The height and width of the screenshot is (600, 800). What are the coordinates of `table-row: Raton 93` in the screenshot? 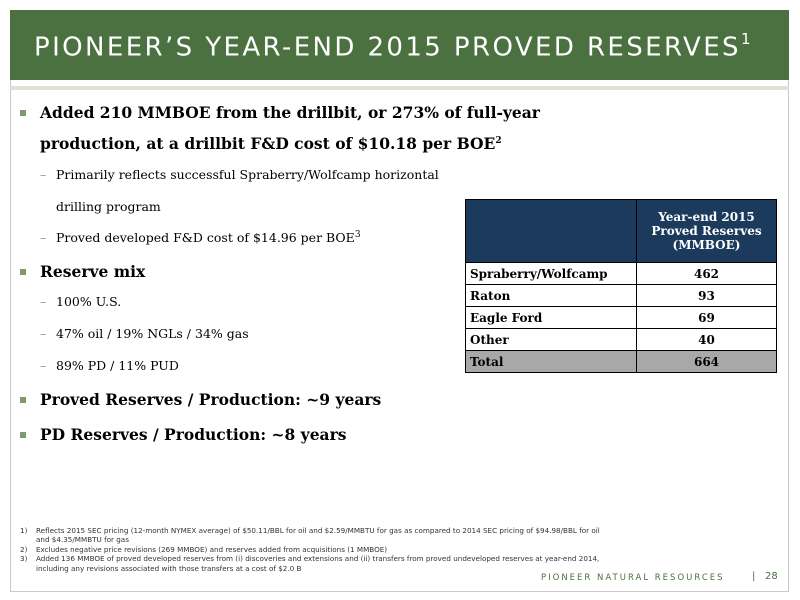 It's located at (621, 295).